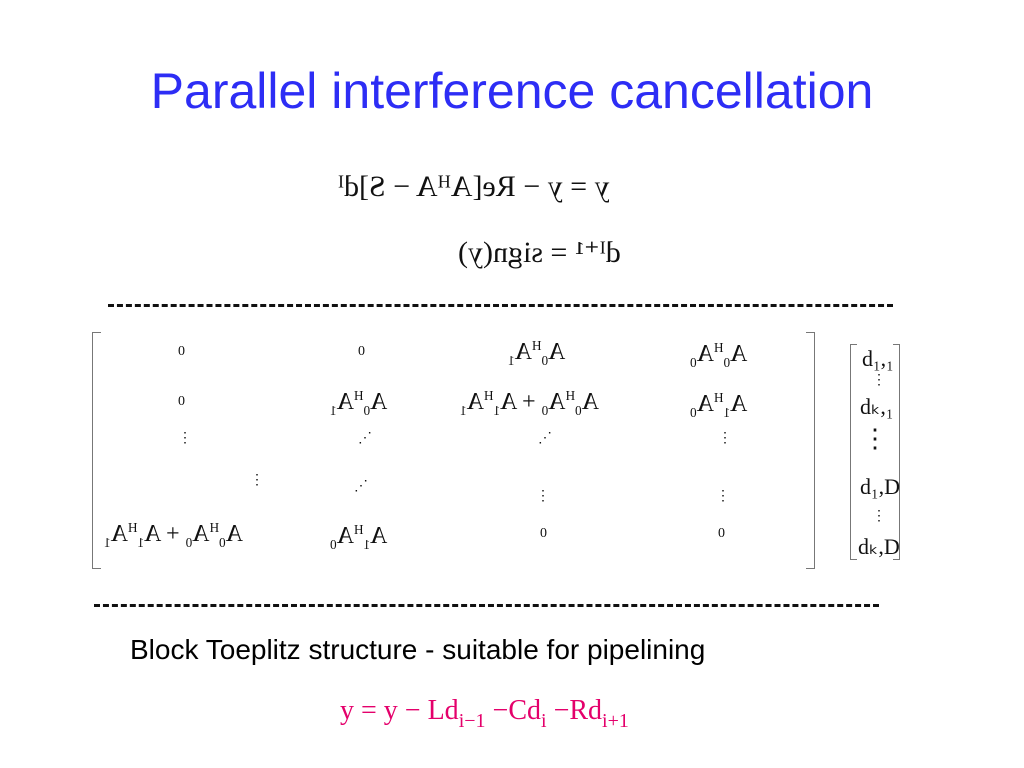  I want to click on dashed-divider-top, so click(500, 305).